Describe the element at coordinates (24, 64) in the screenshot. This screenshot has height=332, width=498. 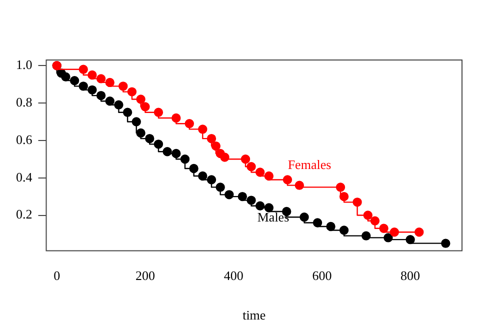
I see `y-tick-label: 1.0` at that location.